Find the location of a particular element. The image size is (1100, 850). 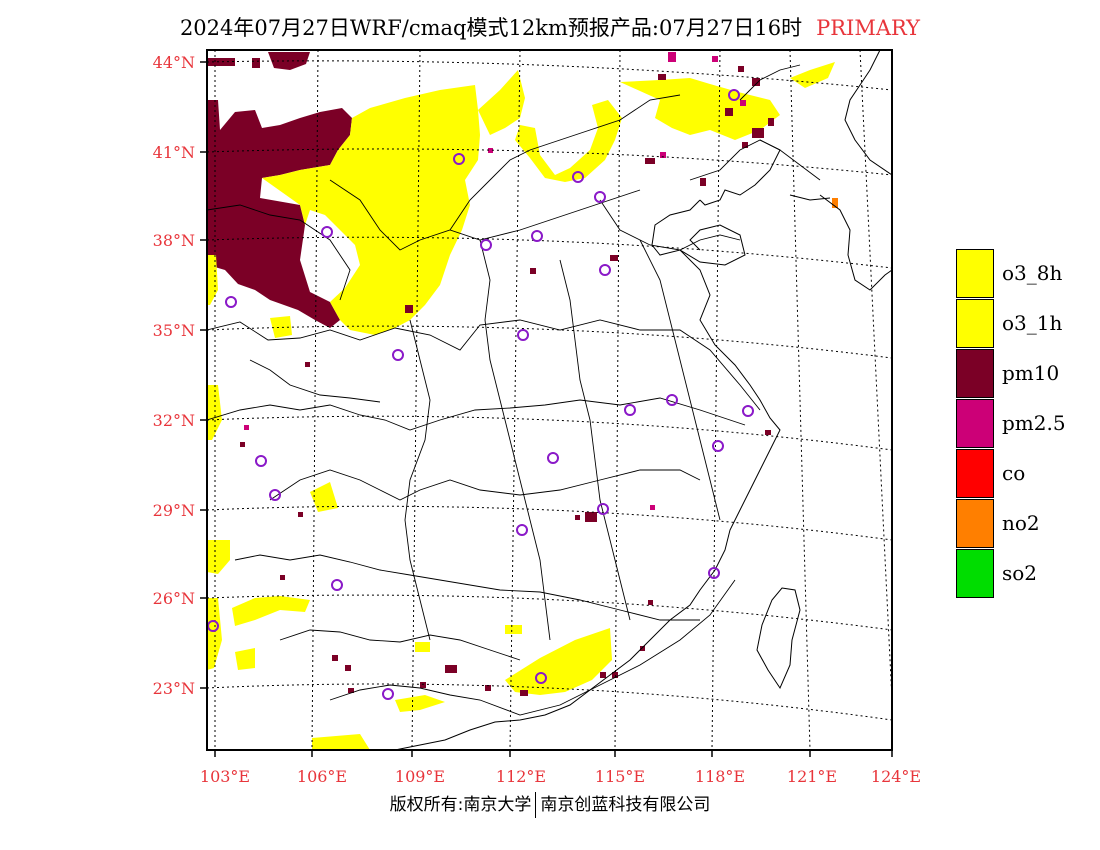

lat-label-26: 26°N is located at coordinates (174, 598).